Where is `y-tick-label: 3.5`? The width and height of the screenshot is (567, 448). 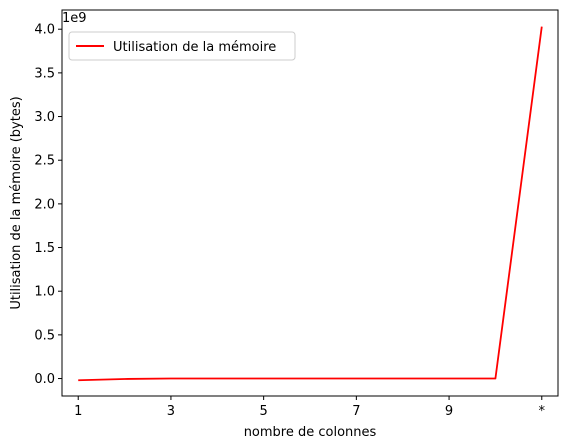 y-tick-label: 3.5 is located at coordinates (44, 73).